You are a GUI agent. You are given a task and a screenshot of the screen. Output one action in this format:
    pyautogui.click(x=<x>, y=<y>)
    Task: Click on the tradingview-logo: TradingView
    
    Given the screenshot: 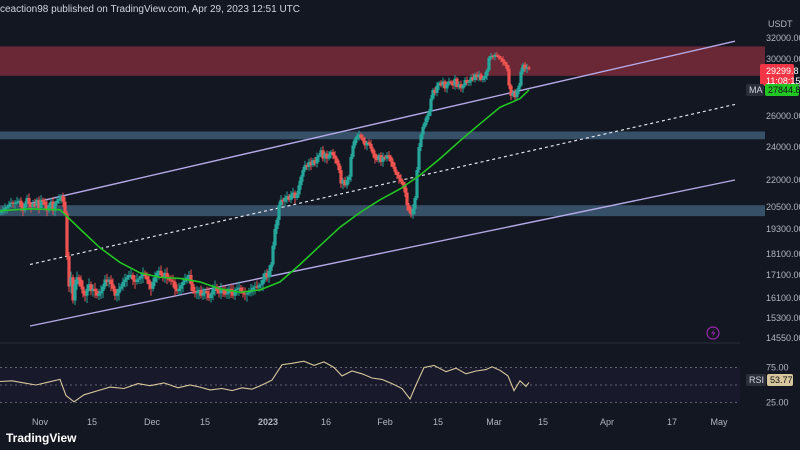 What is the action you would take?
    pyautogui.click(x=41, y=438)
    